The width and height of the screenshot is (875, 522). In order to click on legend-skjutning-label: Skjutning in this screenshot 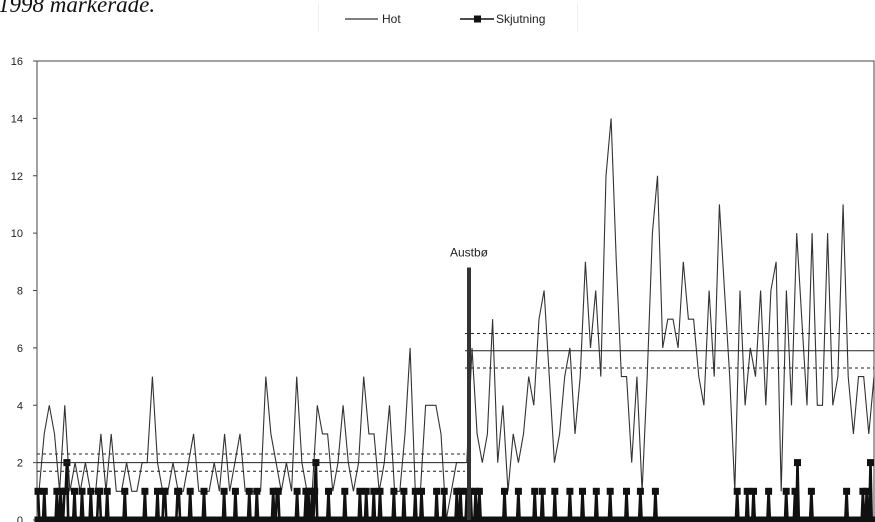, I will do `click(520, 19)`.